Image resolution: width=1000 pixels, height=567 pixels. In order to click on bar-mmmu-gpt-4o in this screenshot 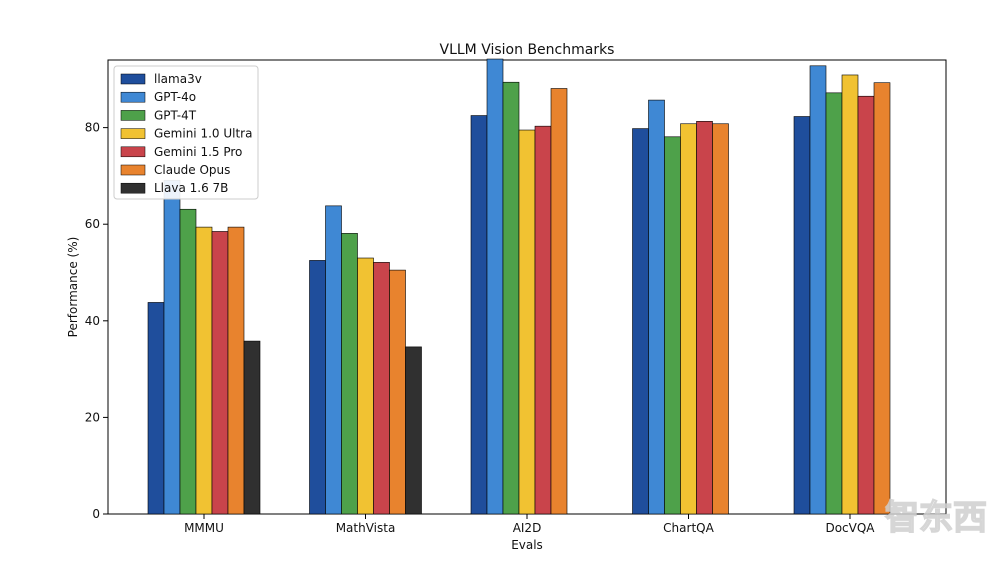, I will do `click(172, 347)`.